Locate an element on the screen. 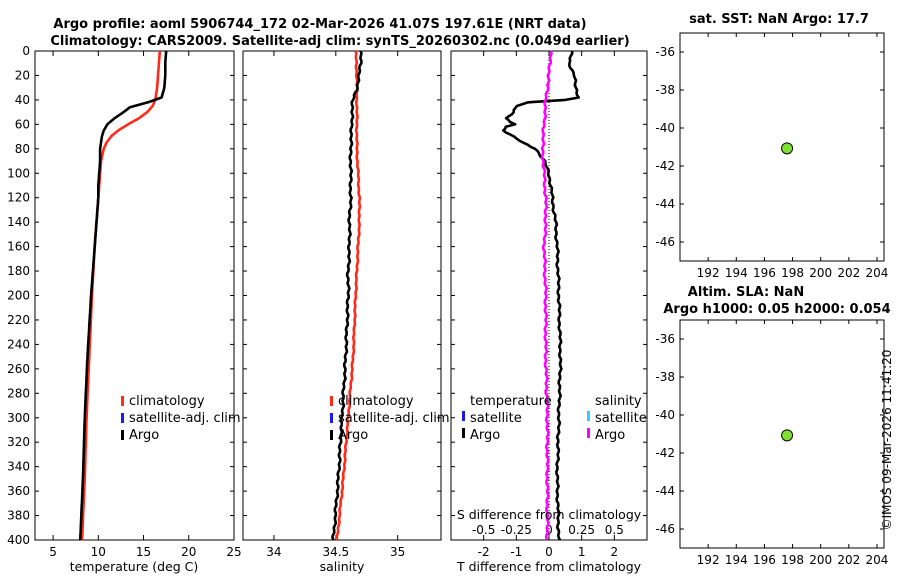 The image size is (900, 580). sla-map-title: Altim. SLA: NaN is located at coordinates (746, 292).